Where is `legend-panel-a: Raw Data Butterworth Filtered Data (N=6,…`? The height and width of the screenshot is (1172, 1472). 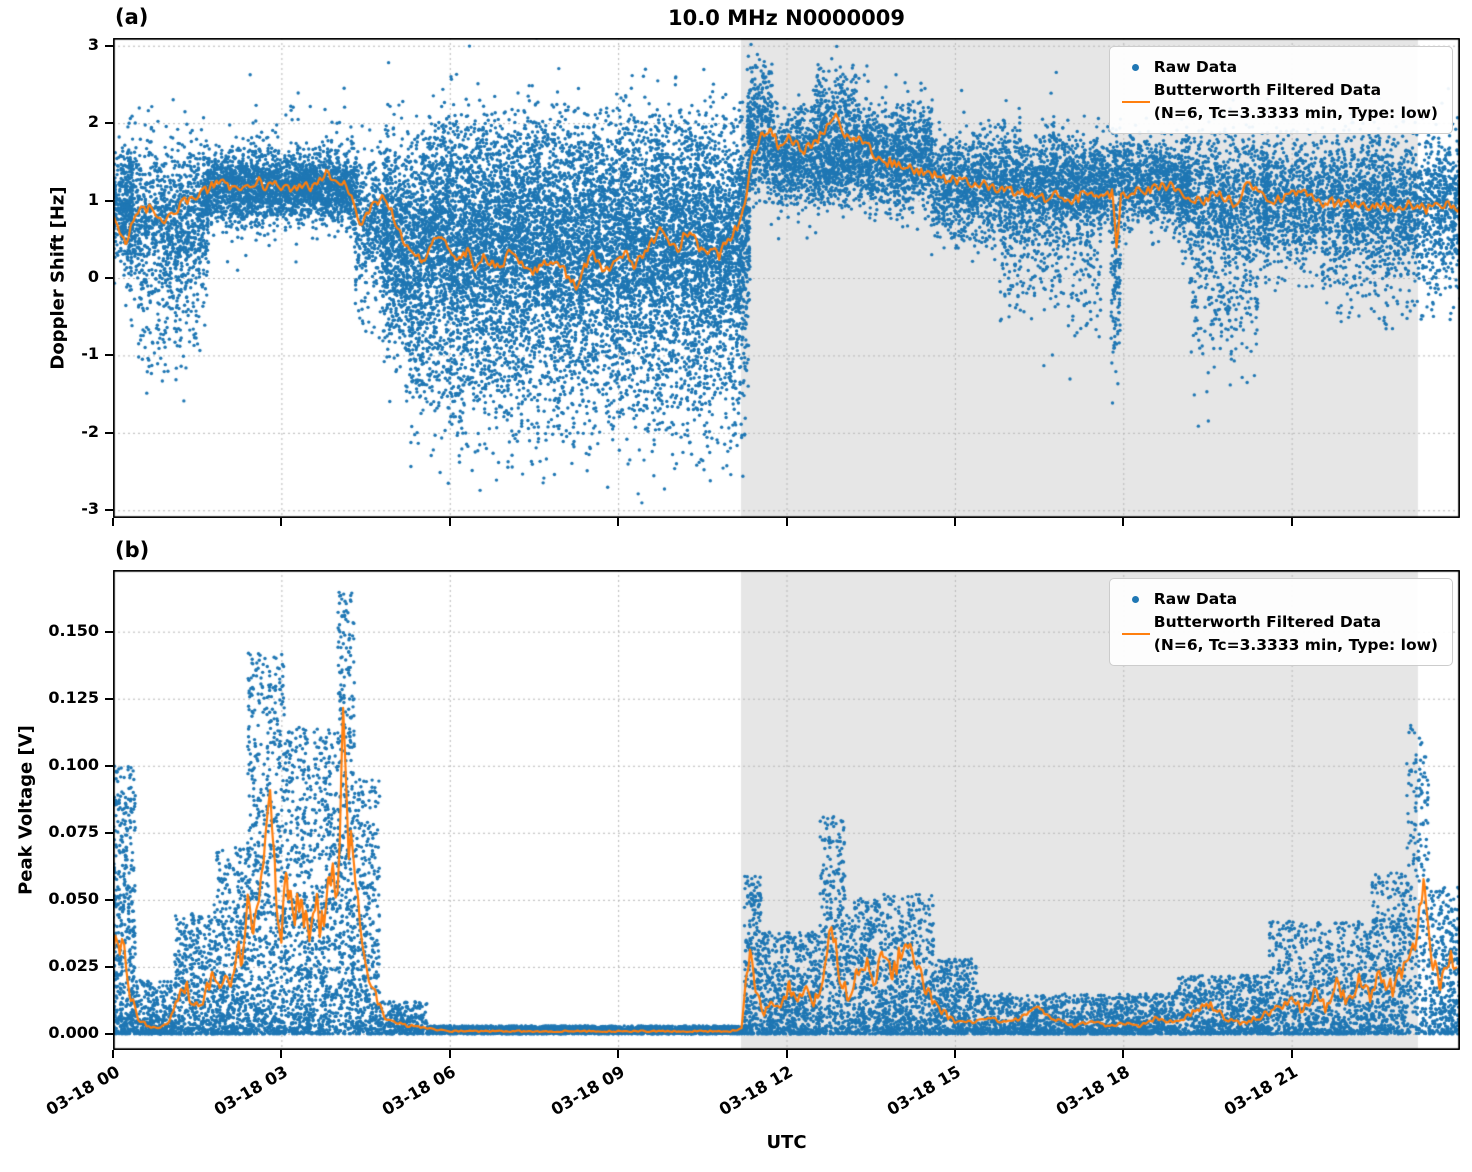
legend-panel-a: Raw Data Butterworth Filtered Data (N=6,… is located at coordinates (1280, 90).